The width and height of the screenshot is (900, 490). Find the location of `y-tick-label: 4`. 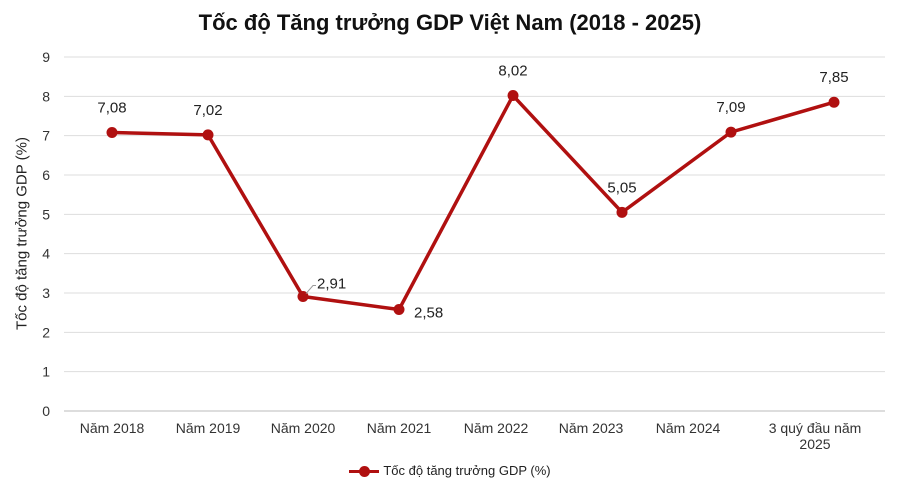

y-tick-label: 4 is located at coordinates (46, 254).